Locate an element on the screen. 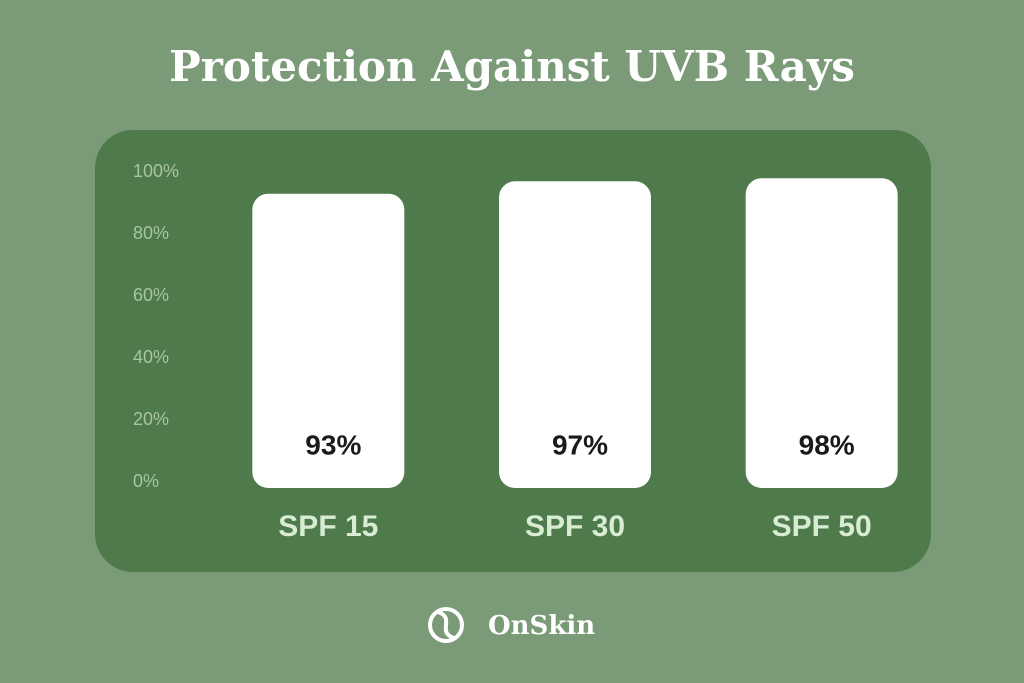 This screenshot has height=683, width=1024. value-label: 97% is located at coordinates (580, 444).